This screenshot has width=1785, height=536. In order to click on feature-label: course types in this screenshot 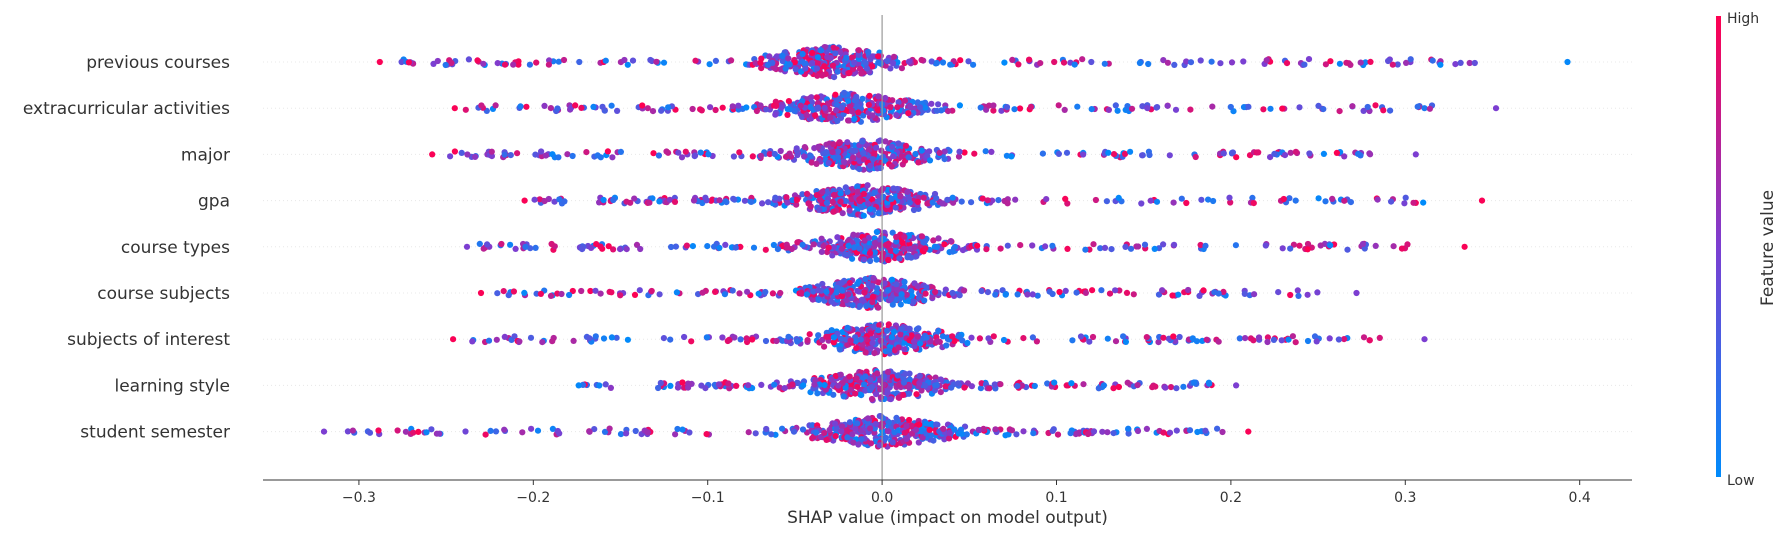, I will do `click(175, 248)`.